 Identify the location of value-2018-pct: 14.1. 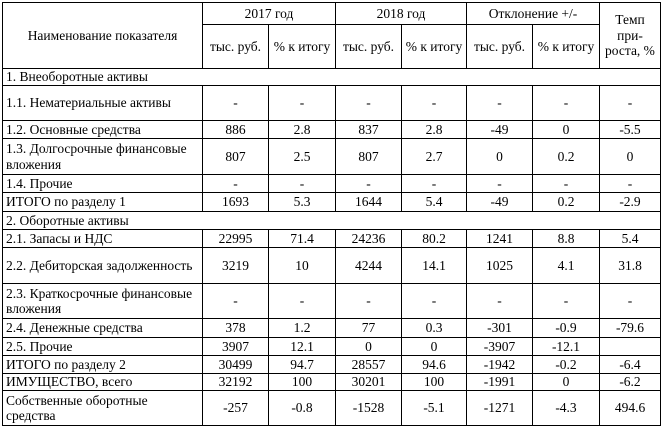
(434, 265).